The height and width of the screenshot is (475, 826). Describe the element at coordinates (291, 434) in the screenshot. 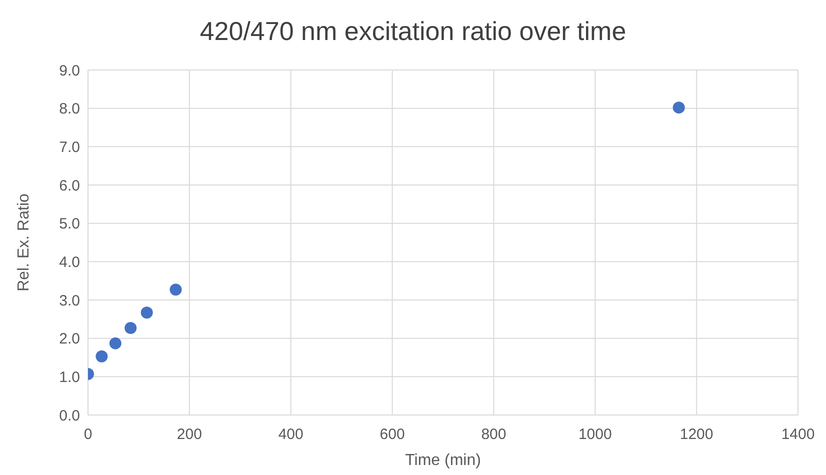

I see `x-tick-label: 400` at that location.